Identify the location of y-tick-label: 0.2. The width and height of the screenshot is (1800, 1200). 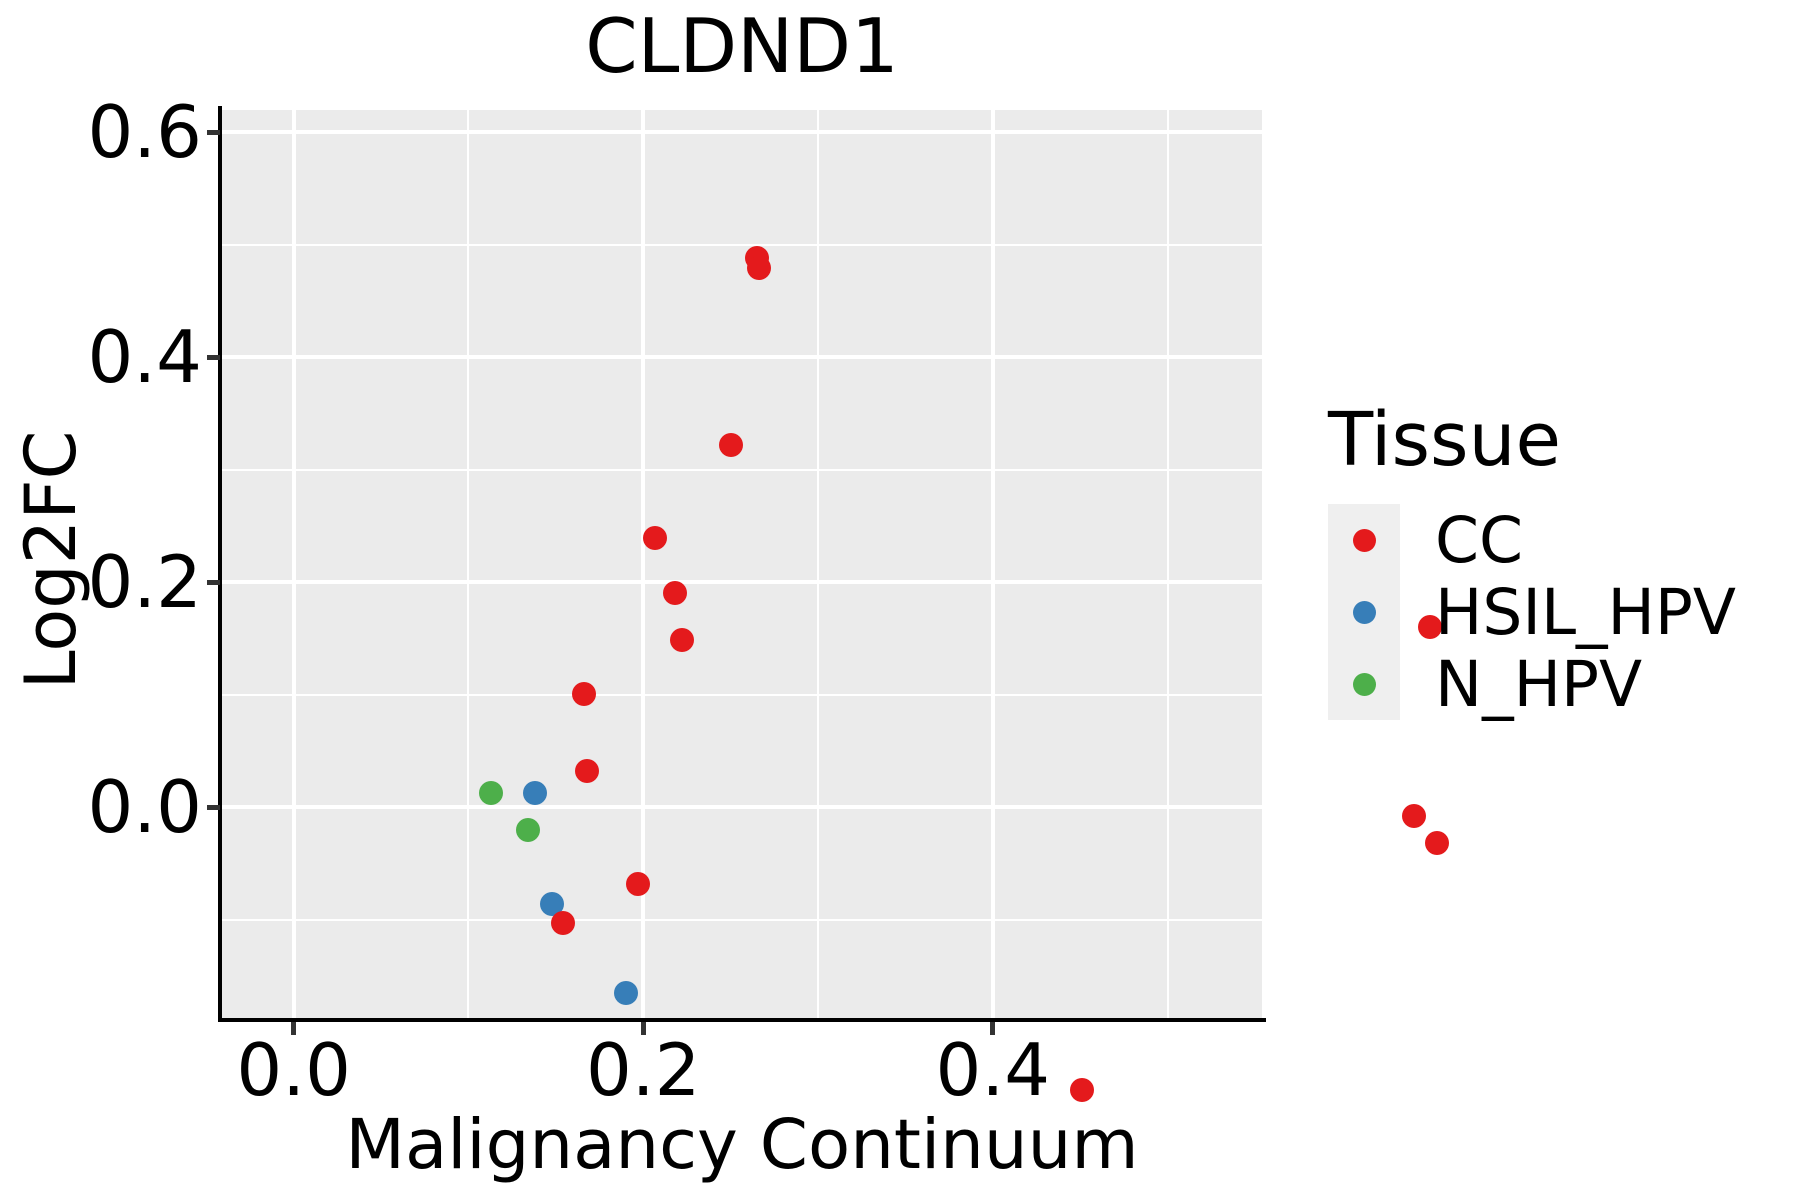
(144, 582).